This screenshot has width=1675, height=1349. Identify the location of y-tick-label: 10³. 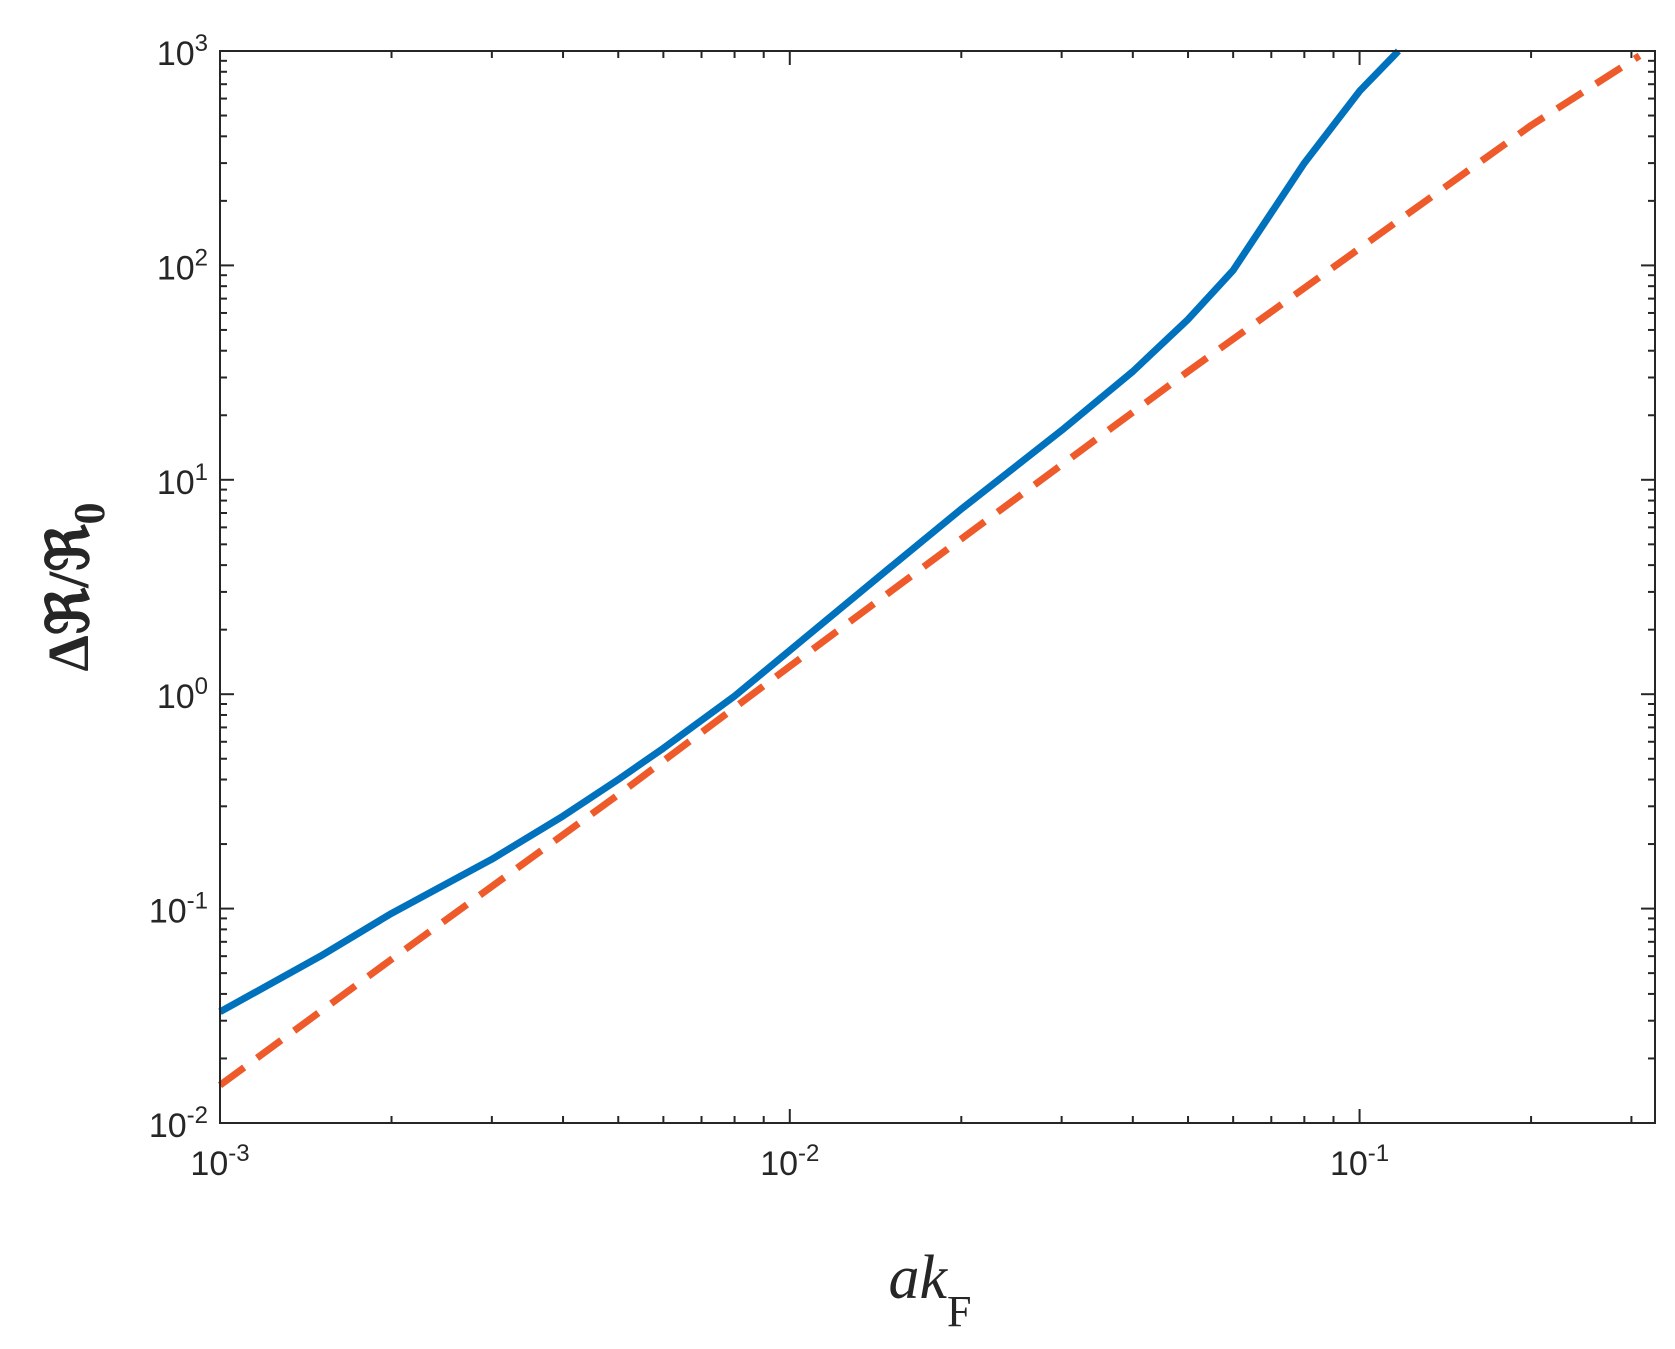
(182, 51).